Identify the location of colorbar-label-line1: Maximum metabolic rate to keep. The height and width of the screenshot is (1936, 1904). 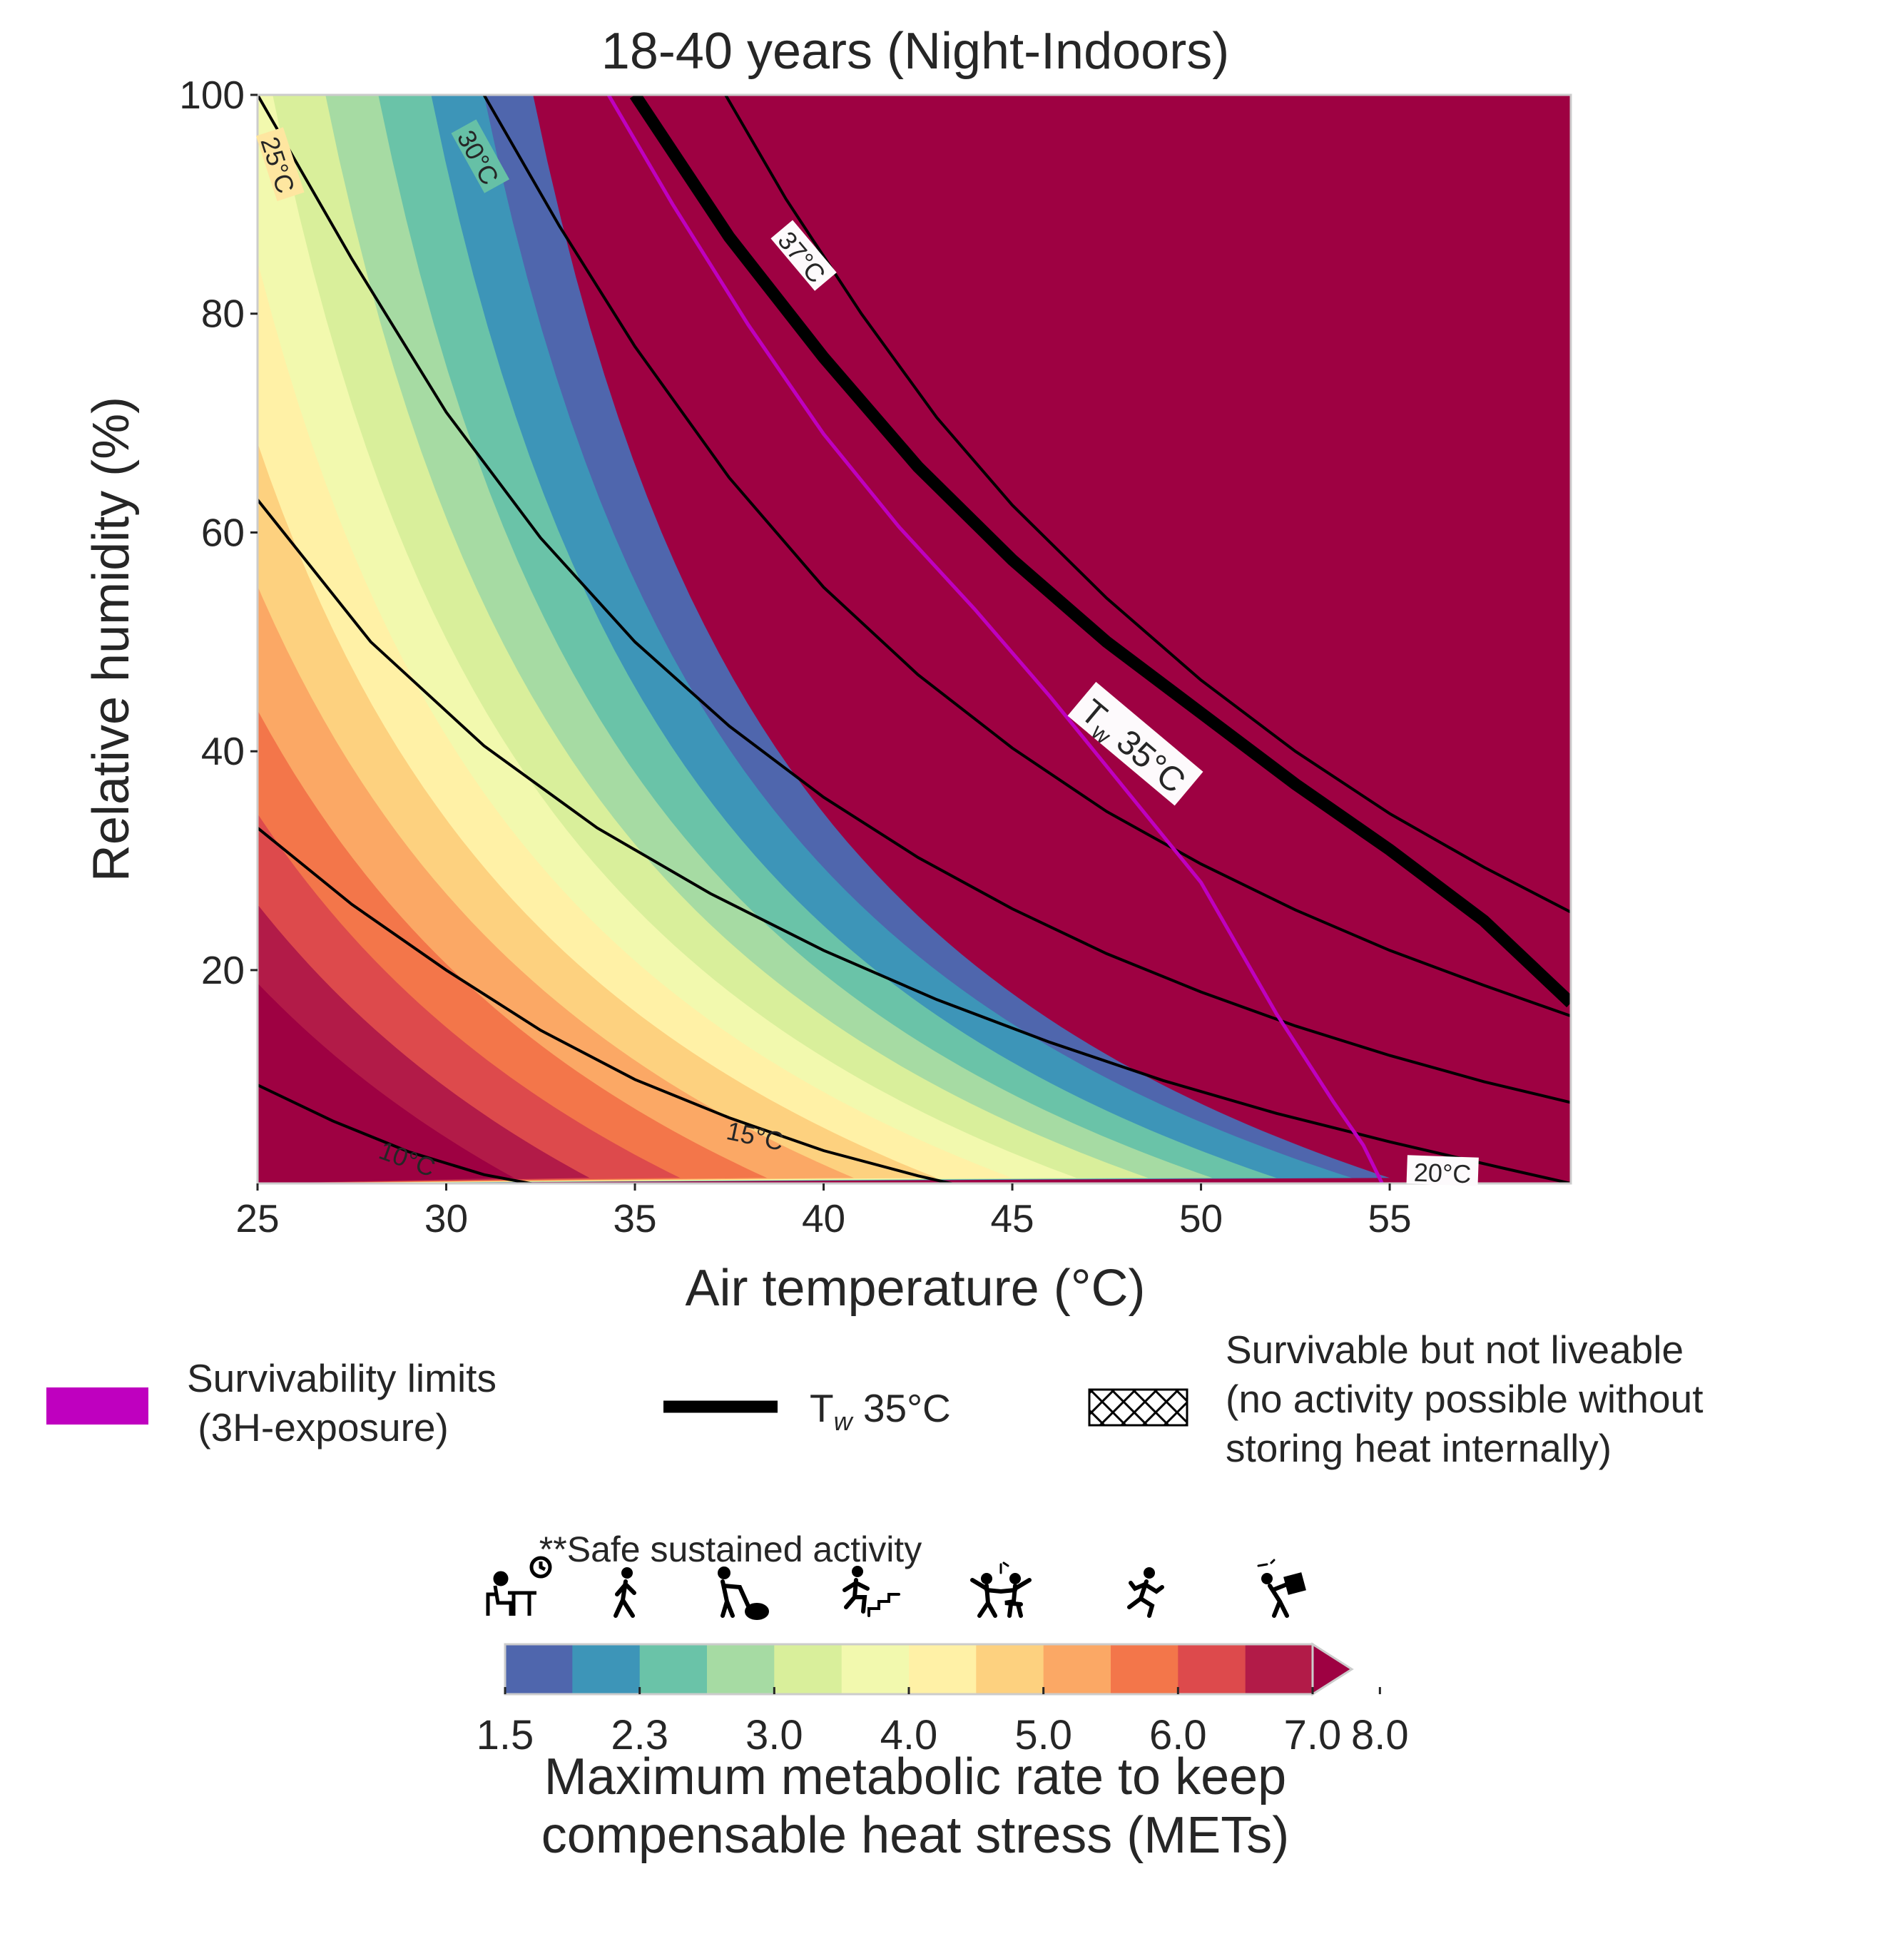
(915, 1776).